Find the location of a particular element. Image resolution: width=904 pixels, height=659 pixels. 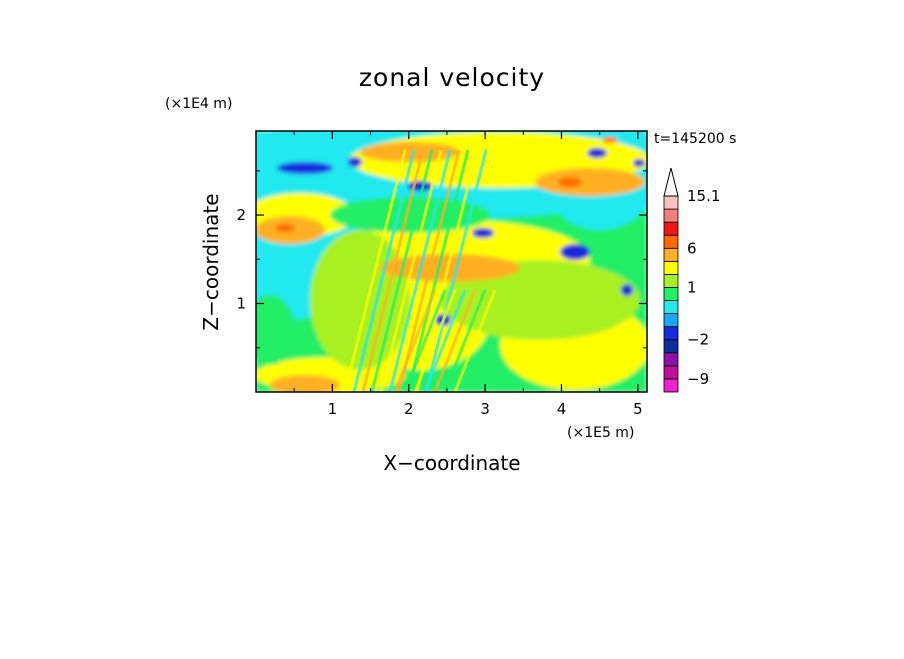

colorbar-label: −2 is located at coordinates (698, 340).